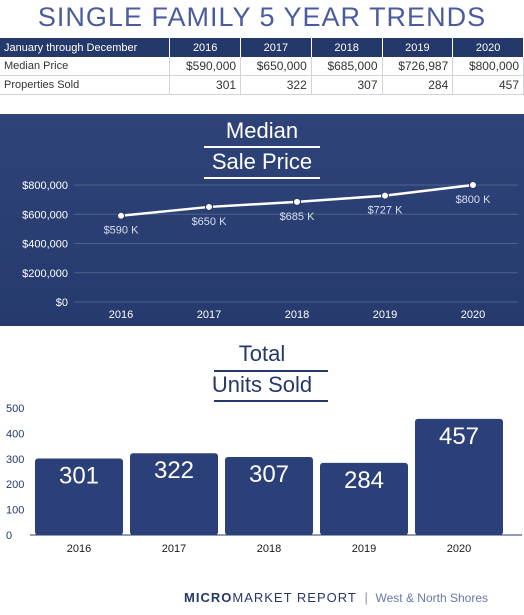 The width and height of the screenshot is (524, 615). I want to click on data-label: $650 K, so click(210, 222).